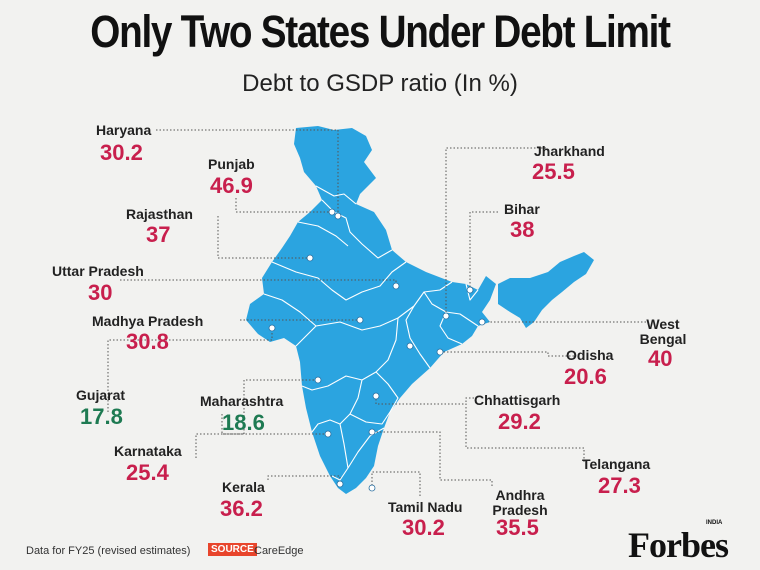  I want to click on label-west-bengal: West Bengal, so click(663, 331).